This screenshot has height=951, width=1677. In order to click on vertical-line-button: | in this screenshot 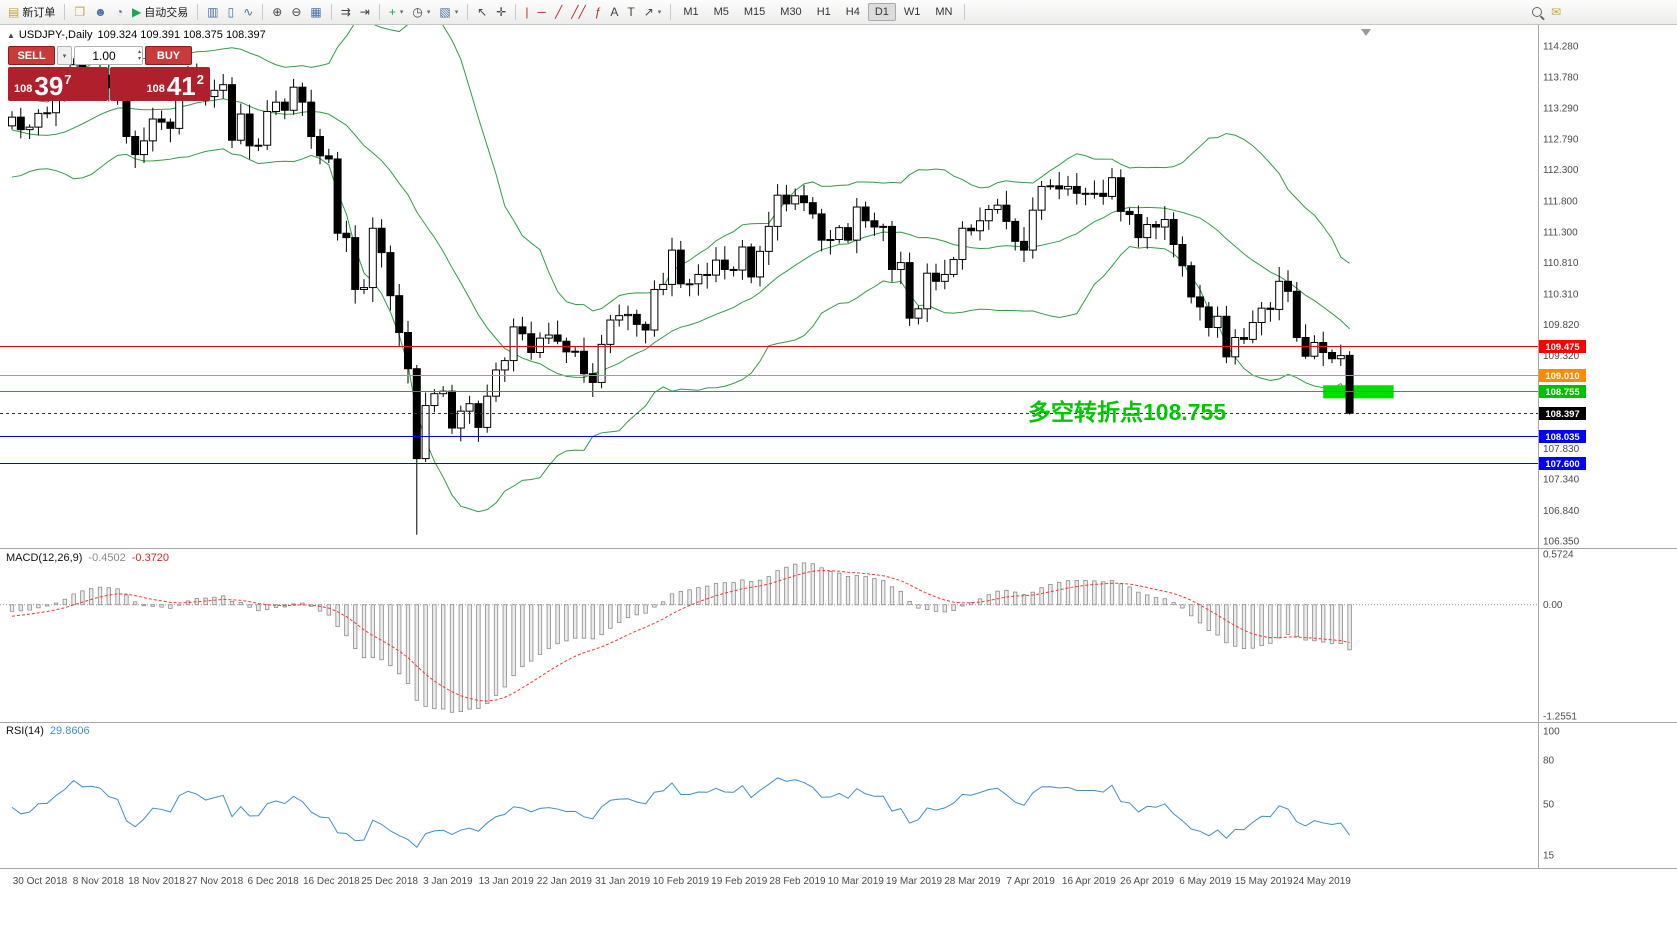, I will do `click(526, 12)`.